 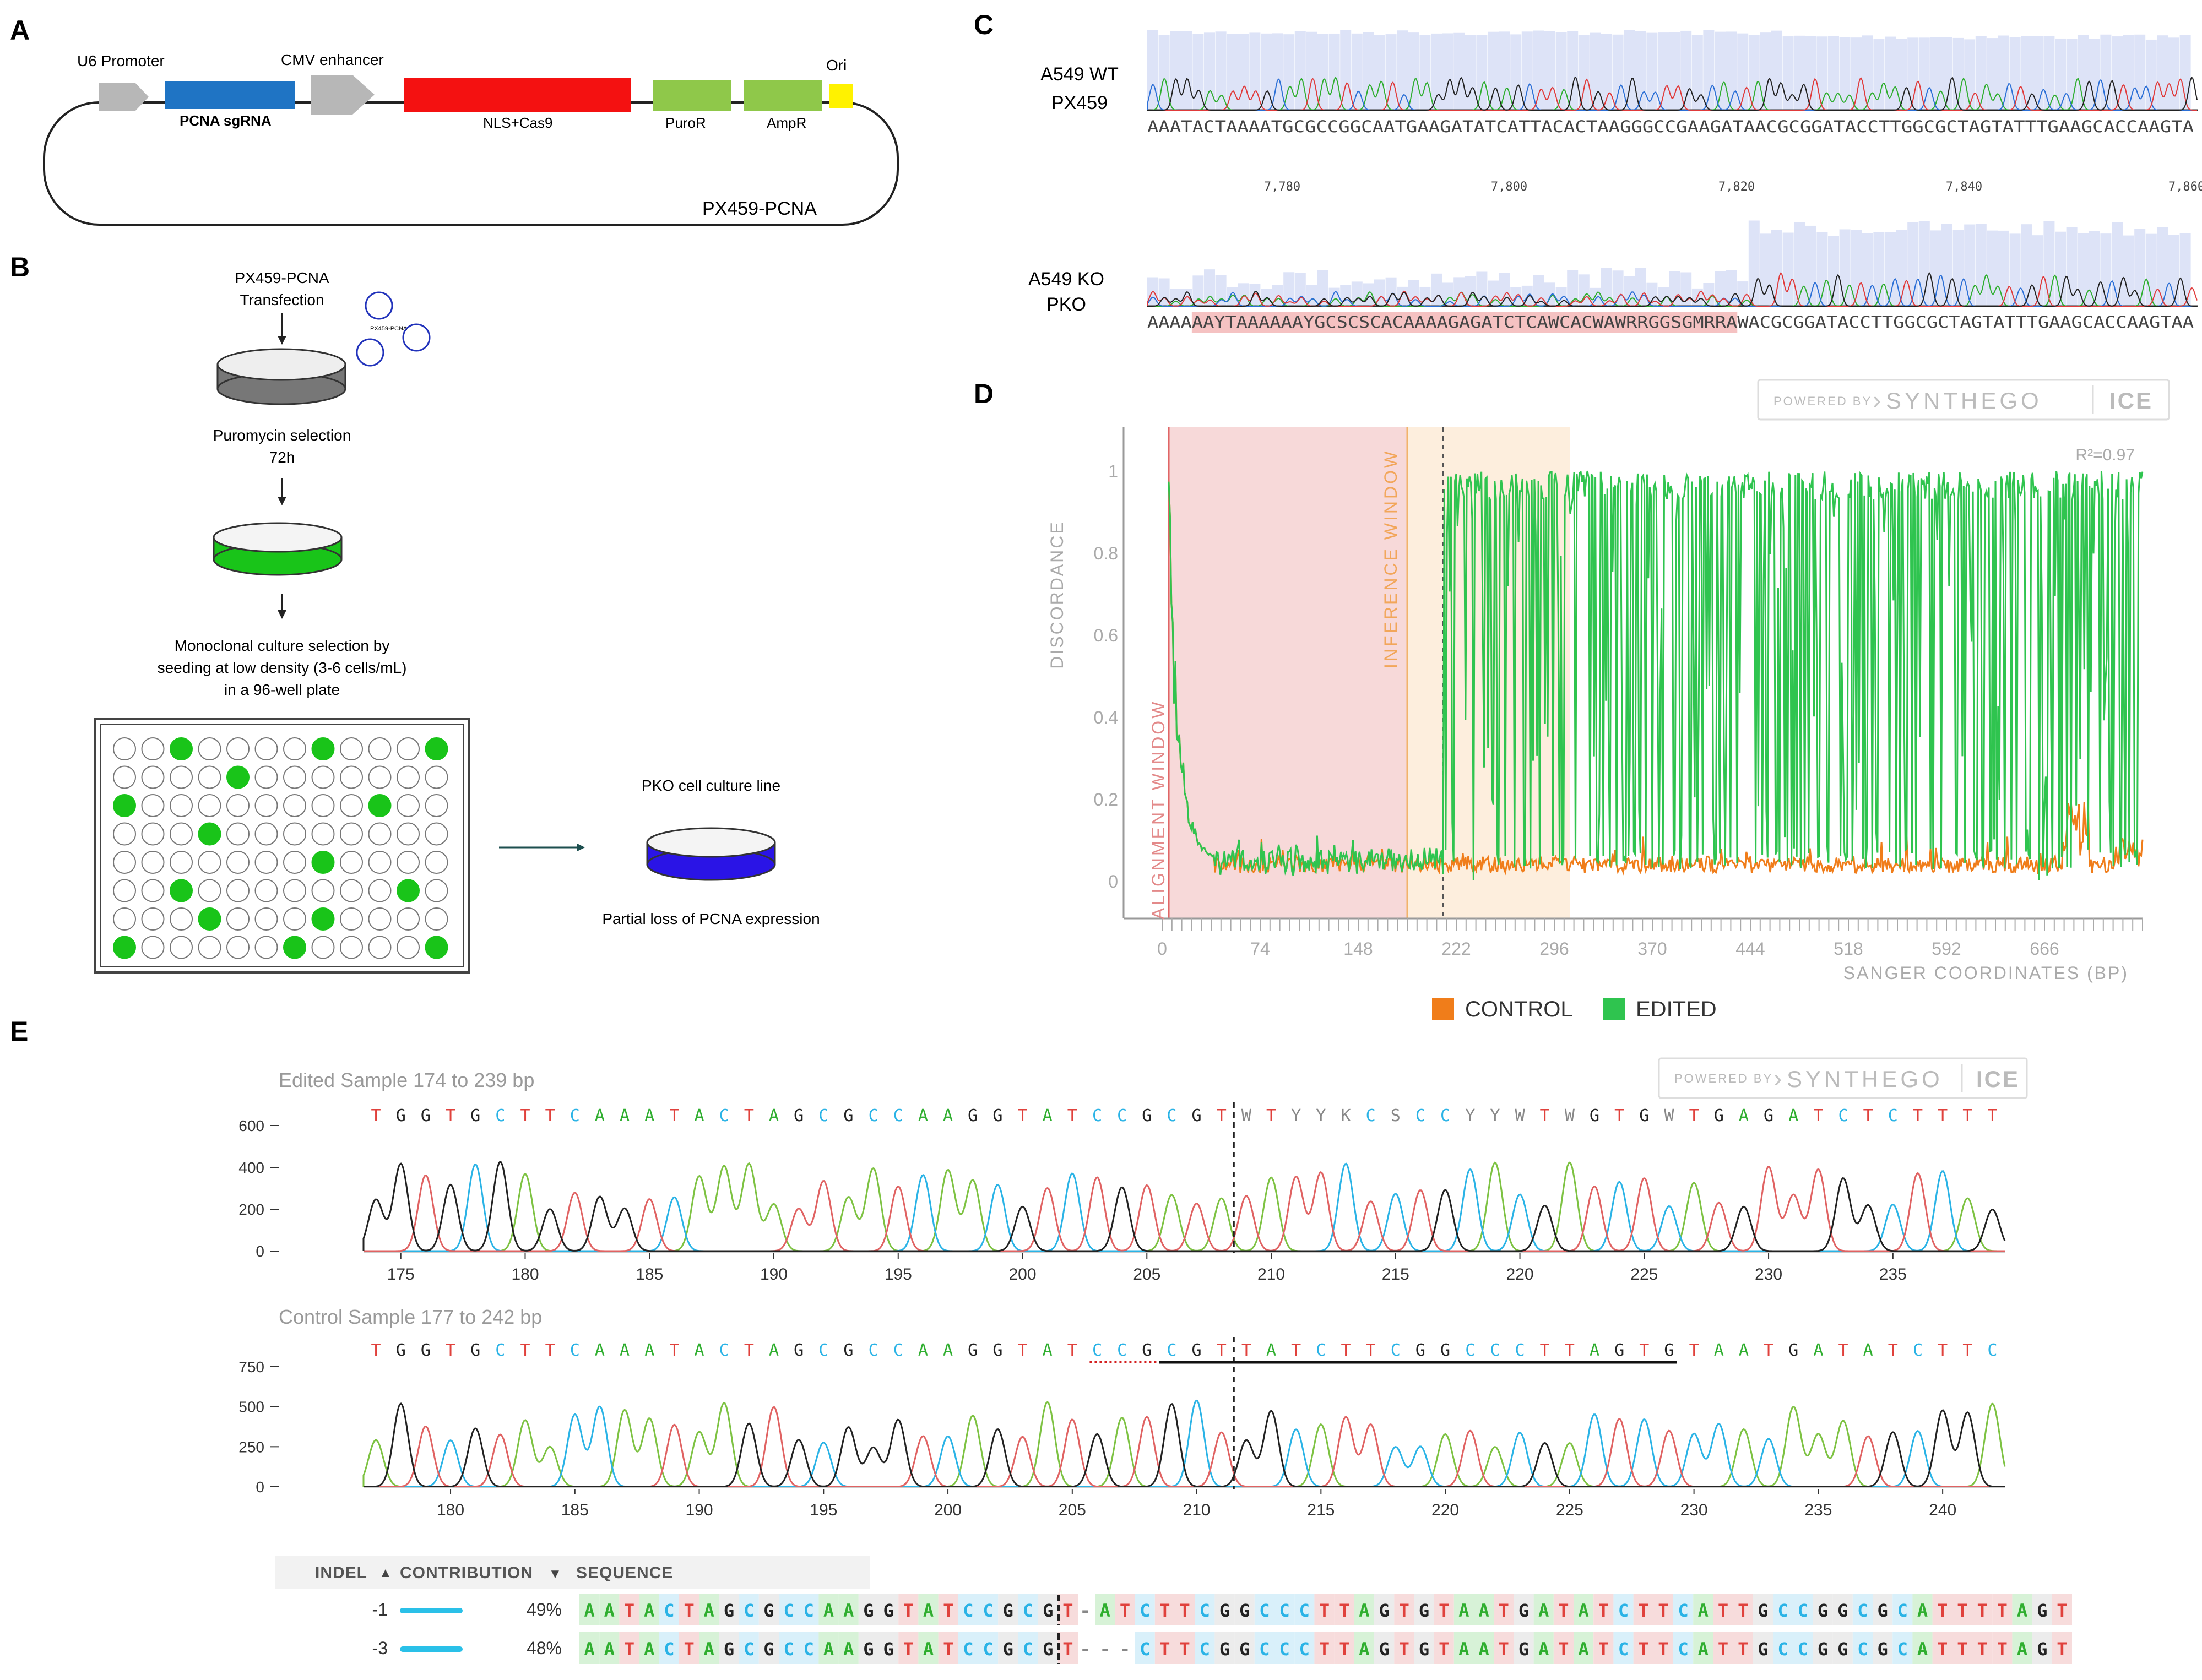 What do you see at coordinates (1443, 1009) in the screenshot?
I see `legend-control-swatch` at bounding box center [1443, 1009].